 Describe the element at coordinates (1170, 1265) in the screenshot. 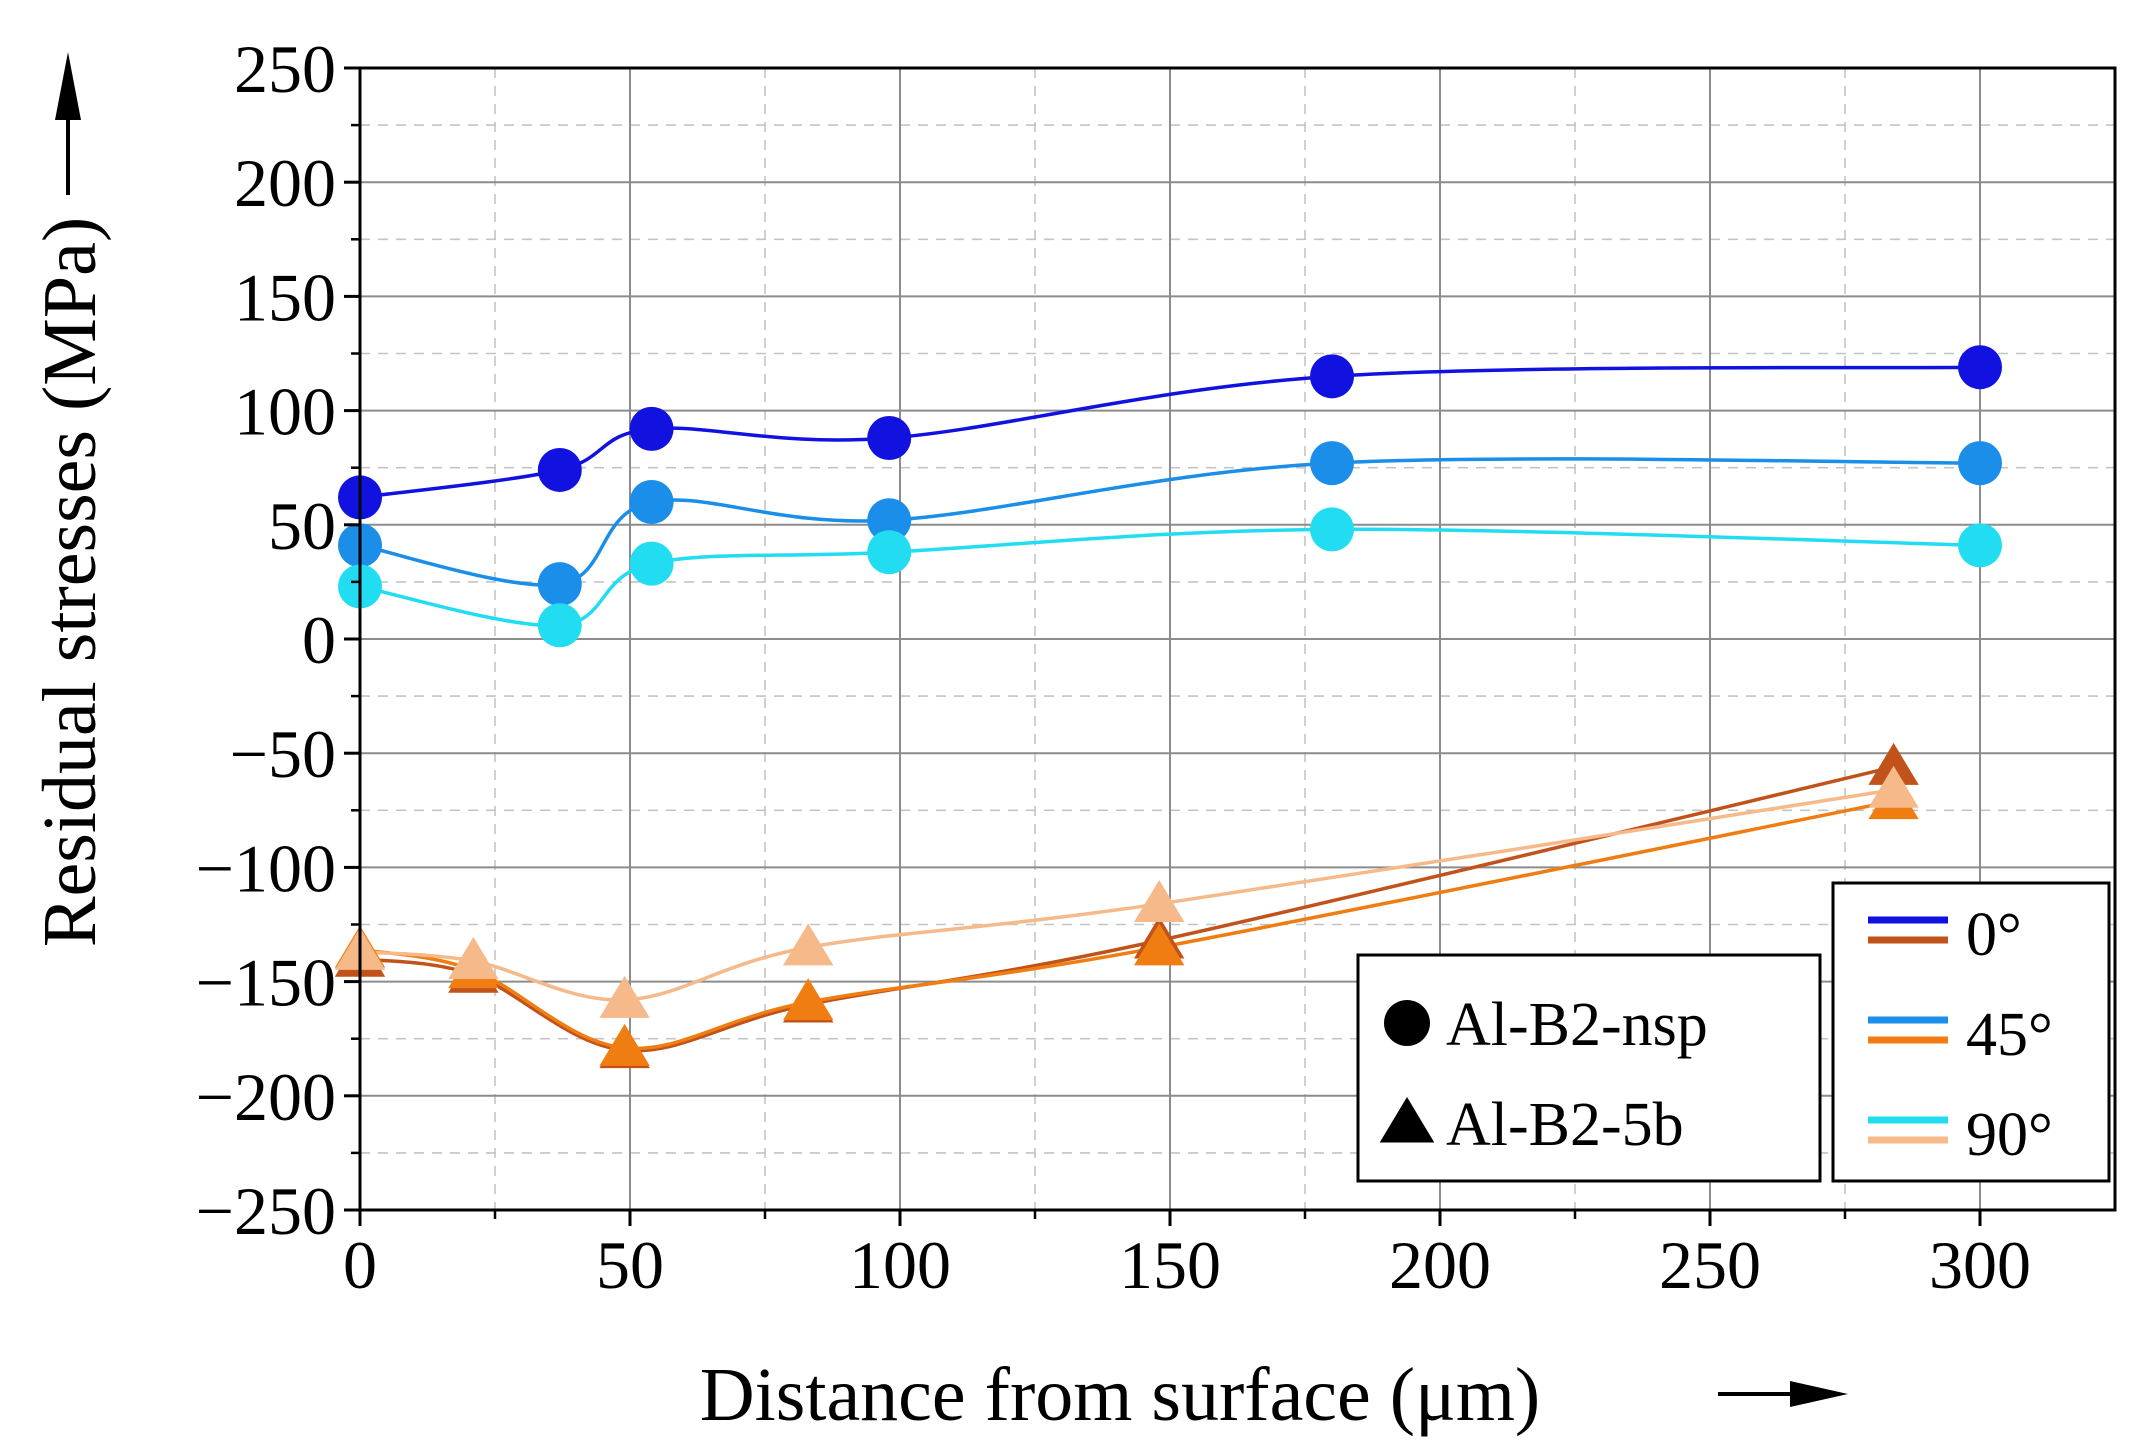

I see `x-tick-label: 150` at that location.